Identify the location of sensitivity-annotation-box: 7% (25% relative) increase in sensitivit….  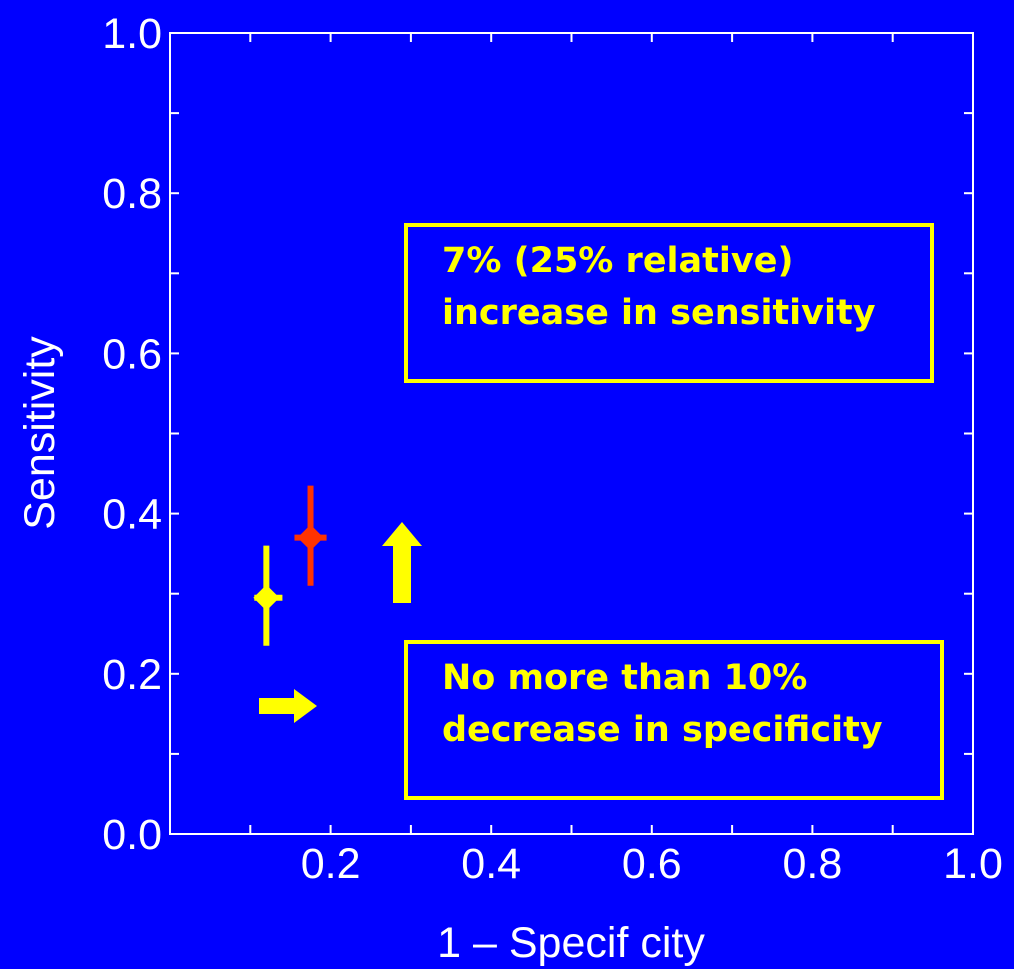
(669, 303).